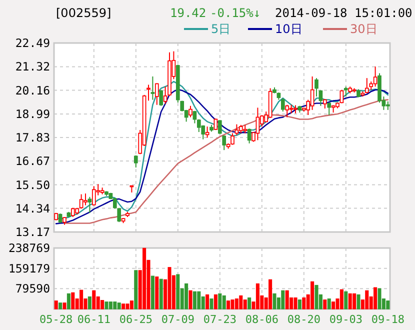  I want to click on legend-label: 10日, so click(288, 29).